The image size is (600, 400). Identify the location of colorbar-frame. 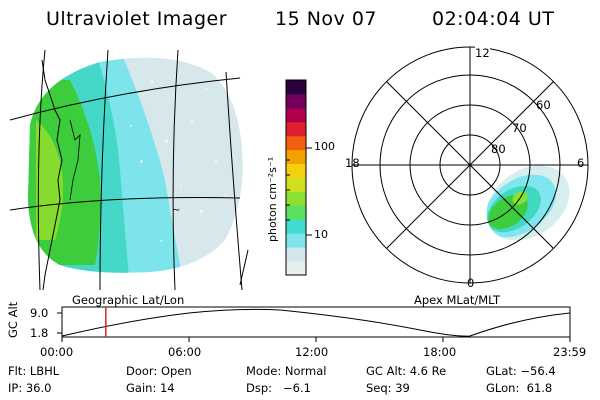
(296, 177).